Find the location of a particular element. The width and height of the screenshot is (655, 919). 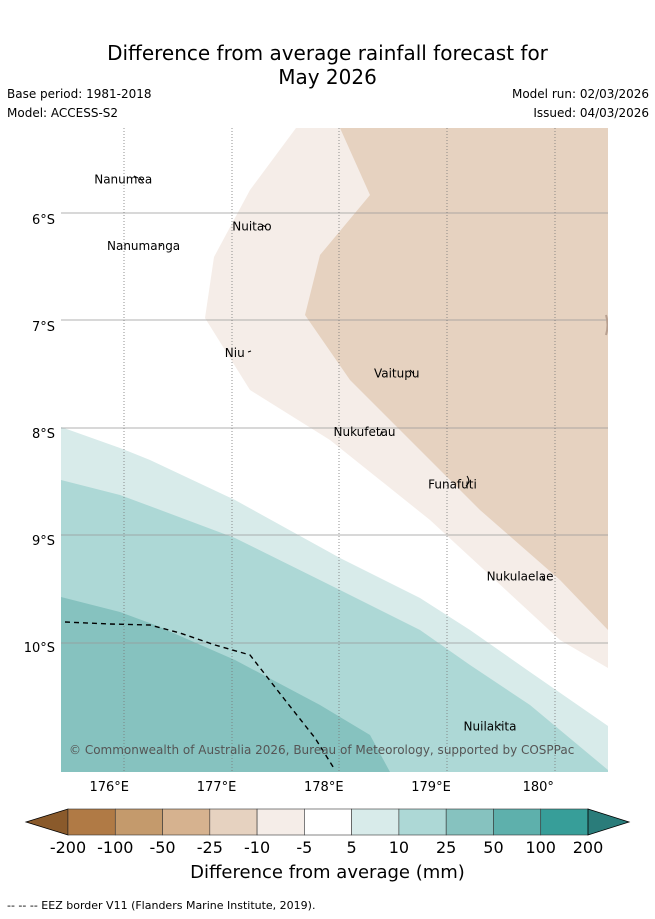

colorbar-tick-label: 100 is located at coordinates (540, 847).